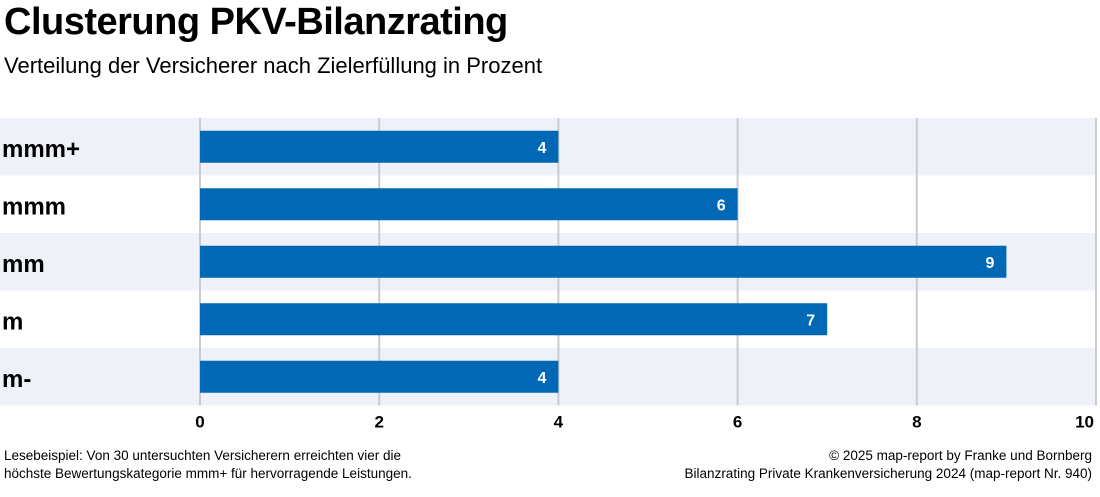 The image size is (1100, 497). Describe the element at coordinates (737, 422) in the screenshot. I see `x-tick-label: 6` at that location.